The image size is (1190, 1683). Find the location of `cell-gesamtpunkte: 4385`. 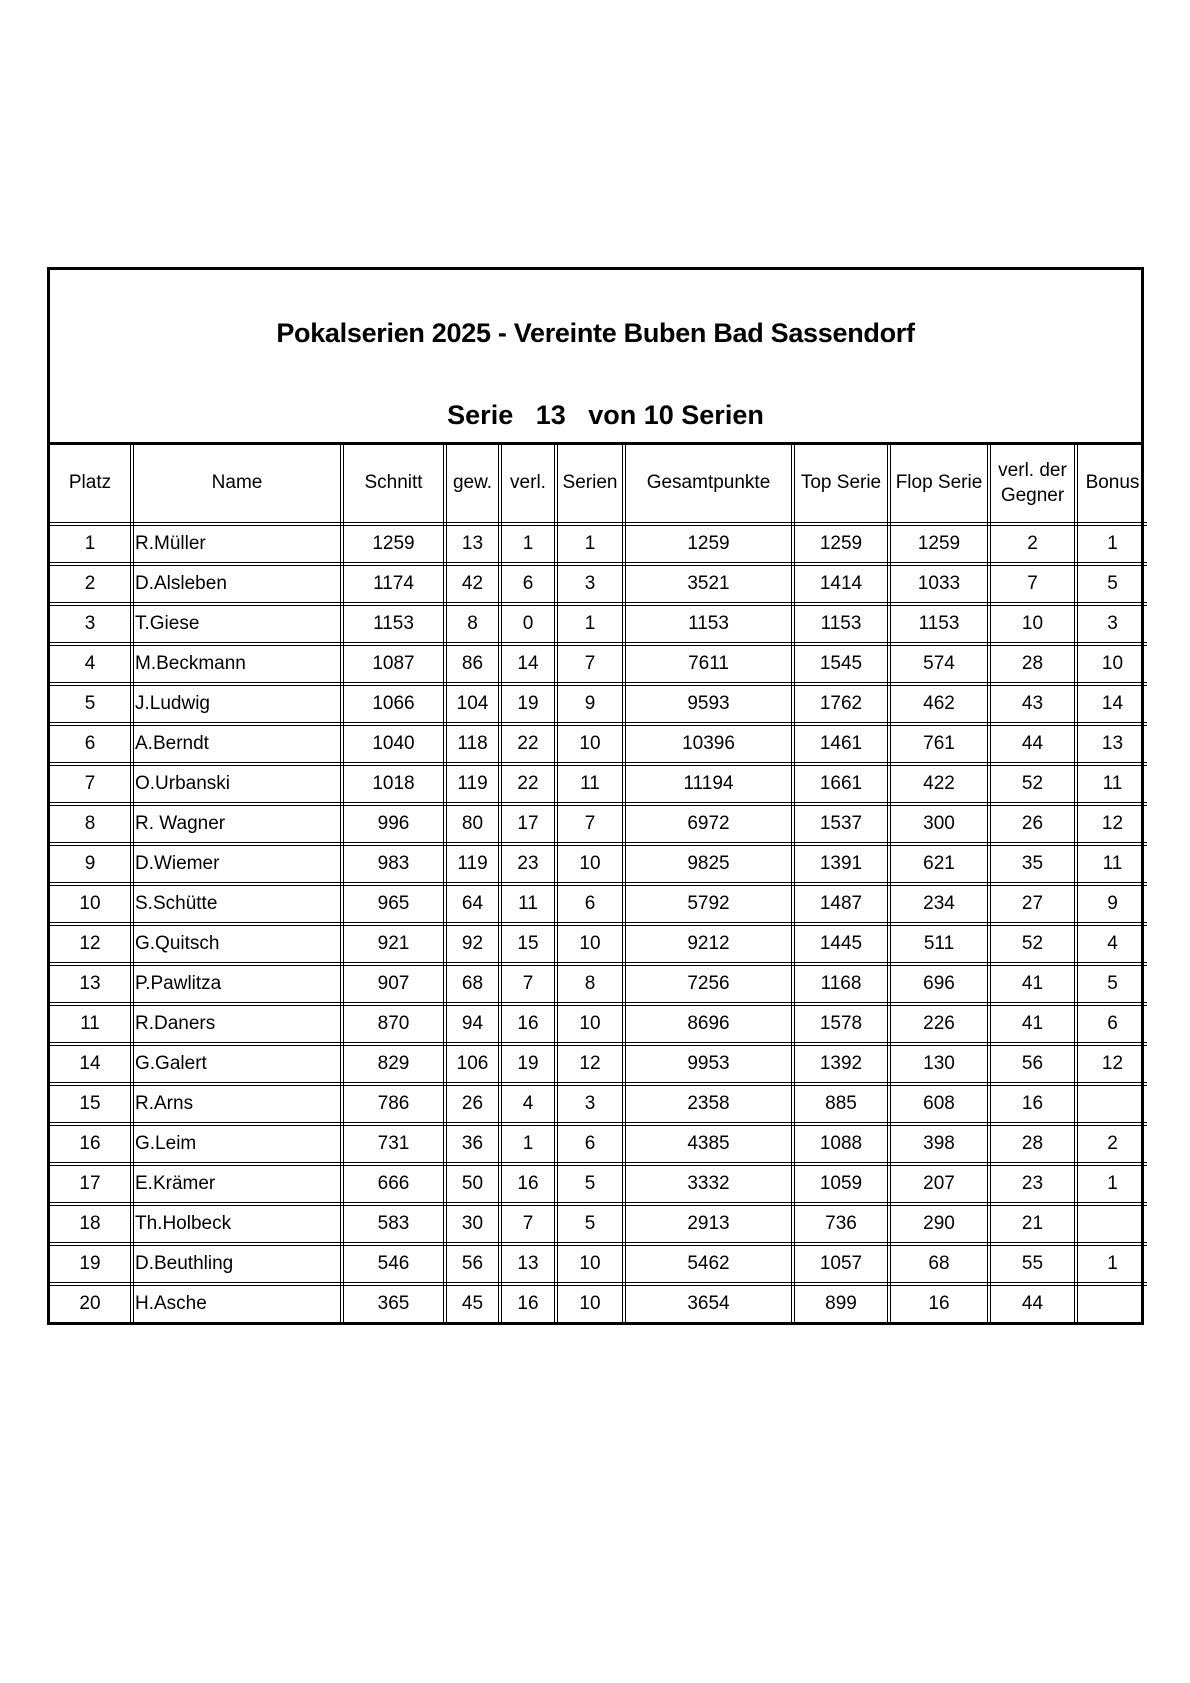

cell-gesamtpunkte: 4385 is located at coordinates (708, 1144).